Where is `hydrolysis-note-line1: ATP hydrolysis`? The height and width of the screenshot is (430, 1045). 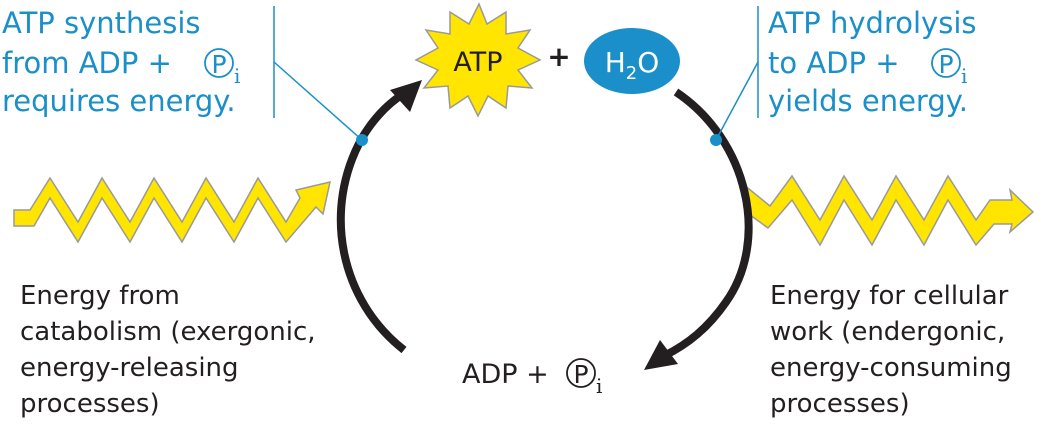 hydrolysis-note-line1: ATP hydrolysis is located at coordinates (872, 23).